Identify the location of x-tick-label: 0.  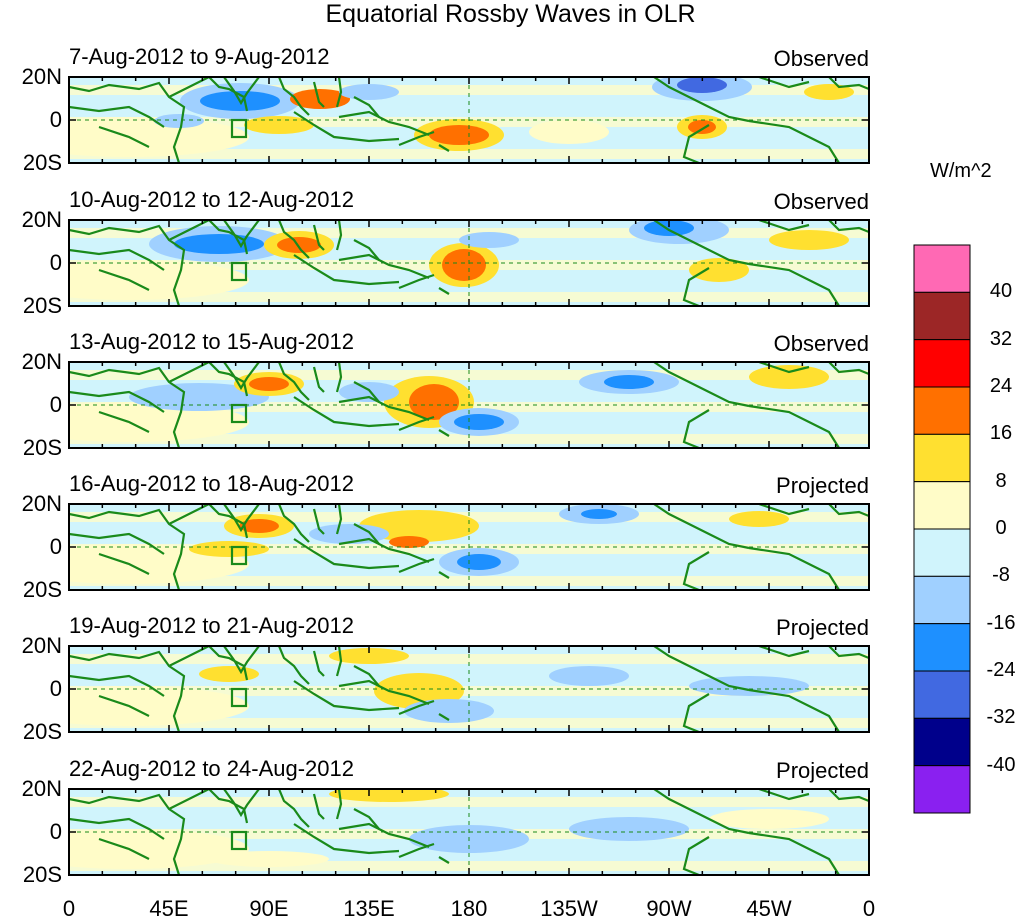
(869, 908).